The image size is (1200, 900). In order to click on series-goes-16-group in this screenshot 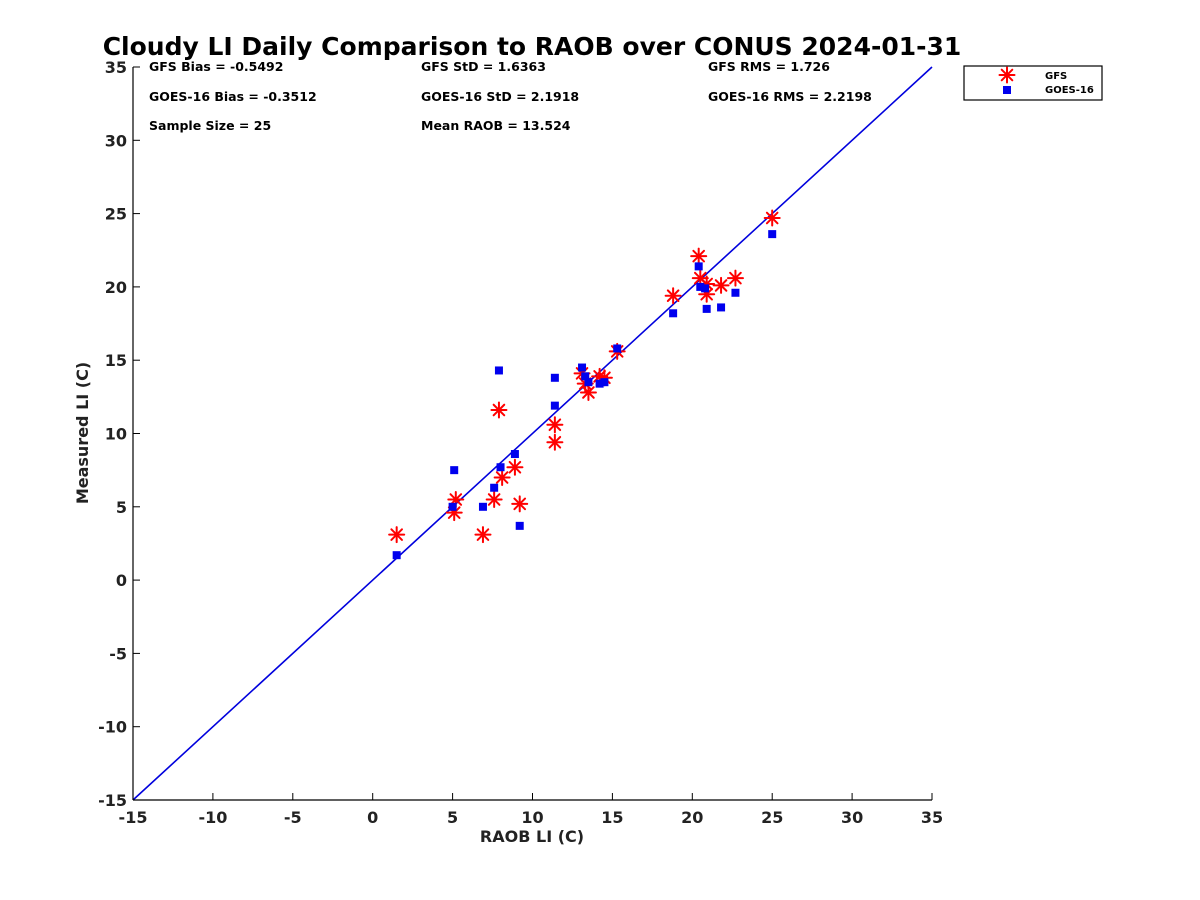, I will do `click(584, 395)`.